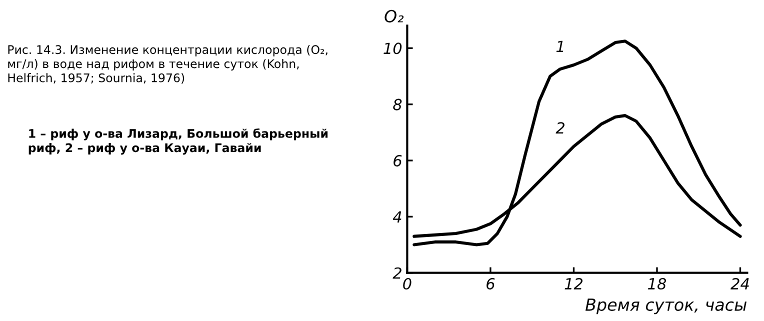 Image resolution: width=764 pixels, height=321 pixels. I want to click on series-label: 2, so click(560, 128).